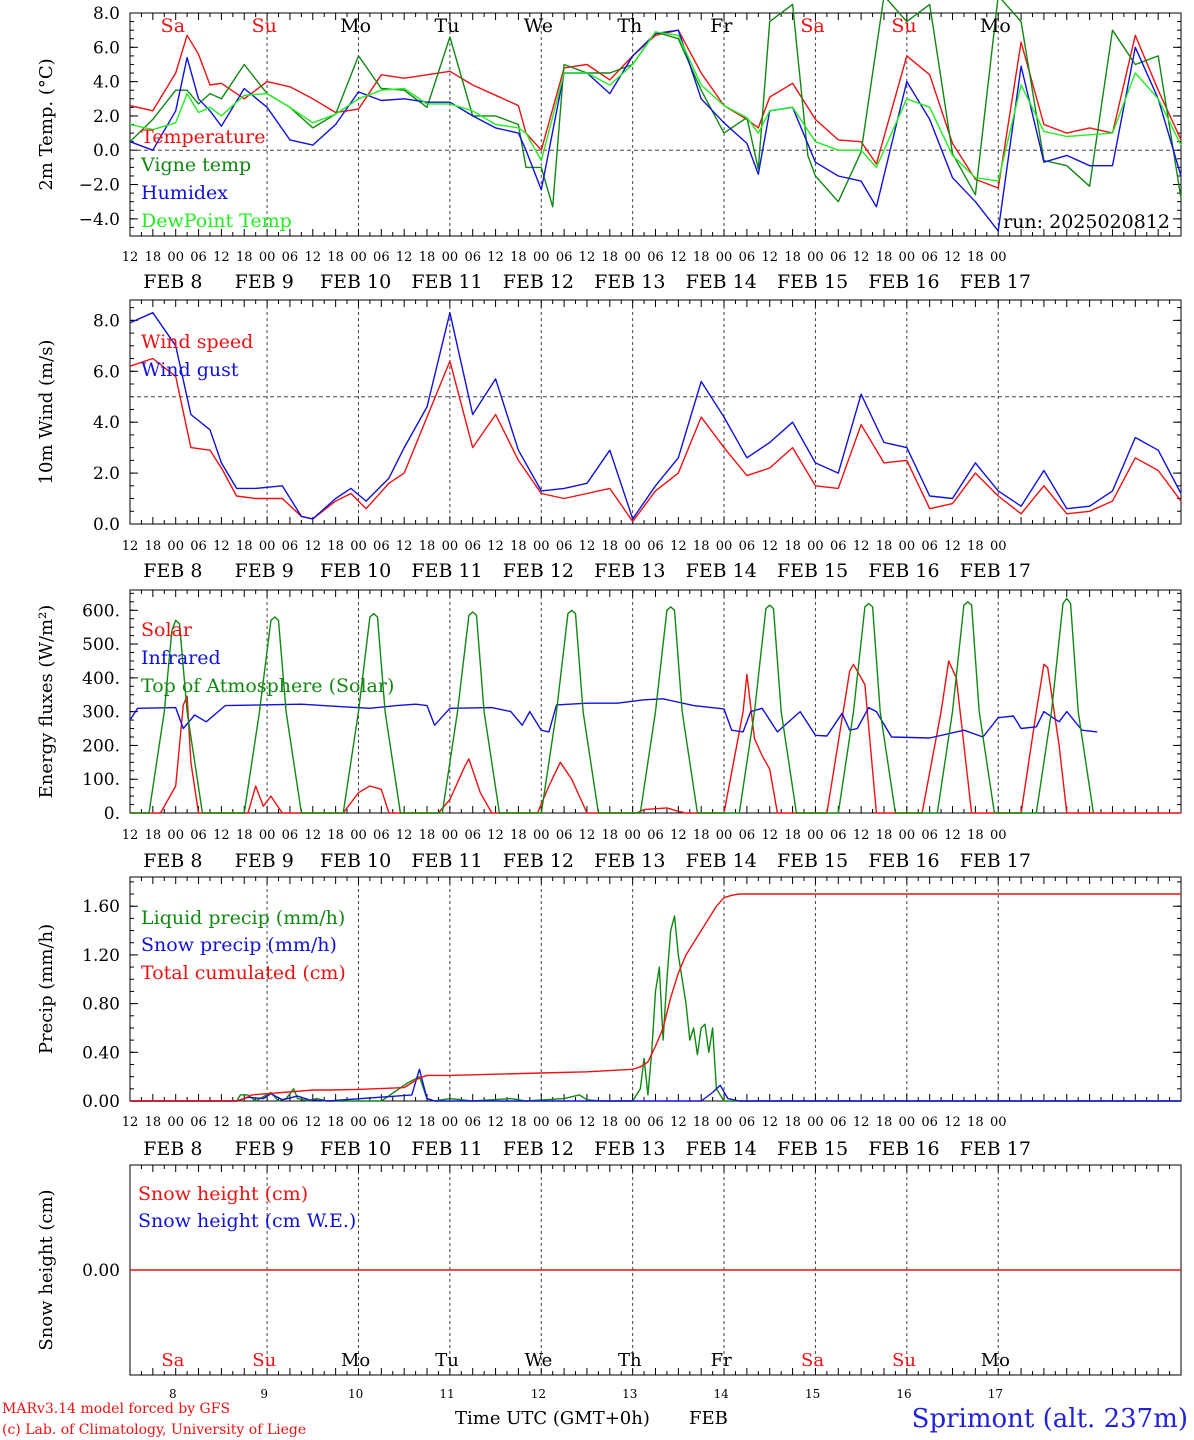 The image size is (1194, 1440). Describe the element at coordinates (903, 571) in the screenshot. I see `date-label: FEB 16` at that location.